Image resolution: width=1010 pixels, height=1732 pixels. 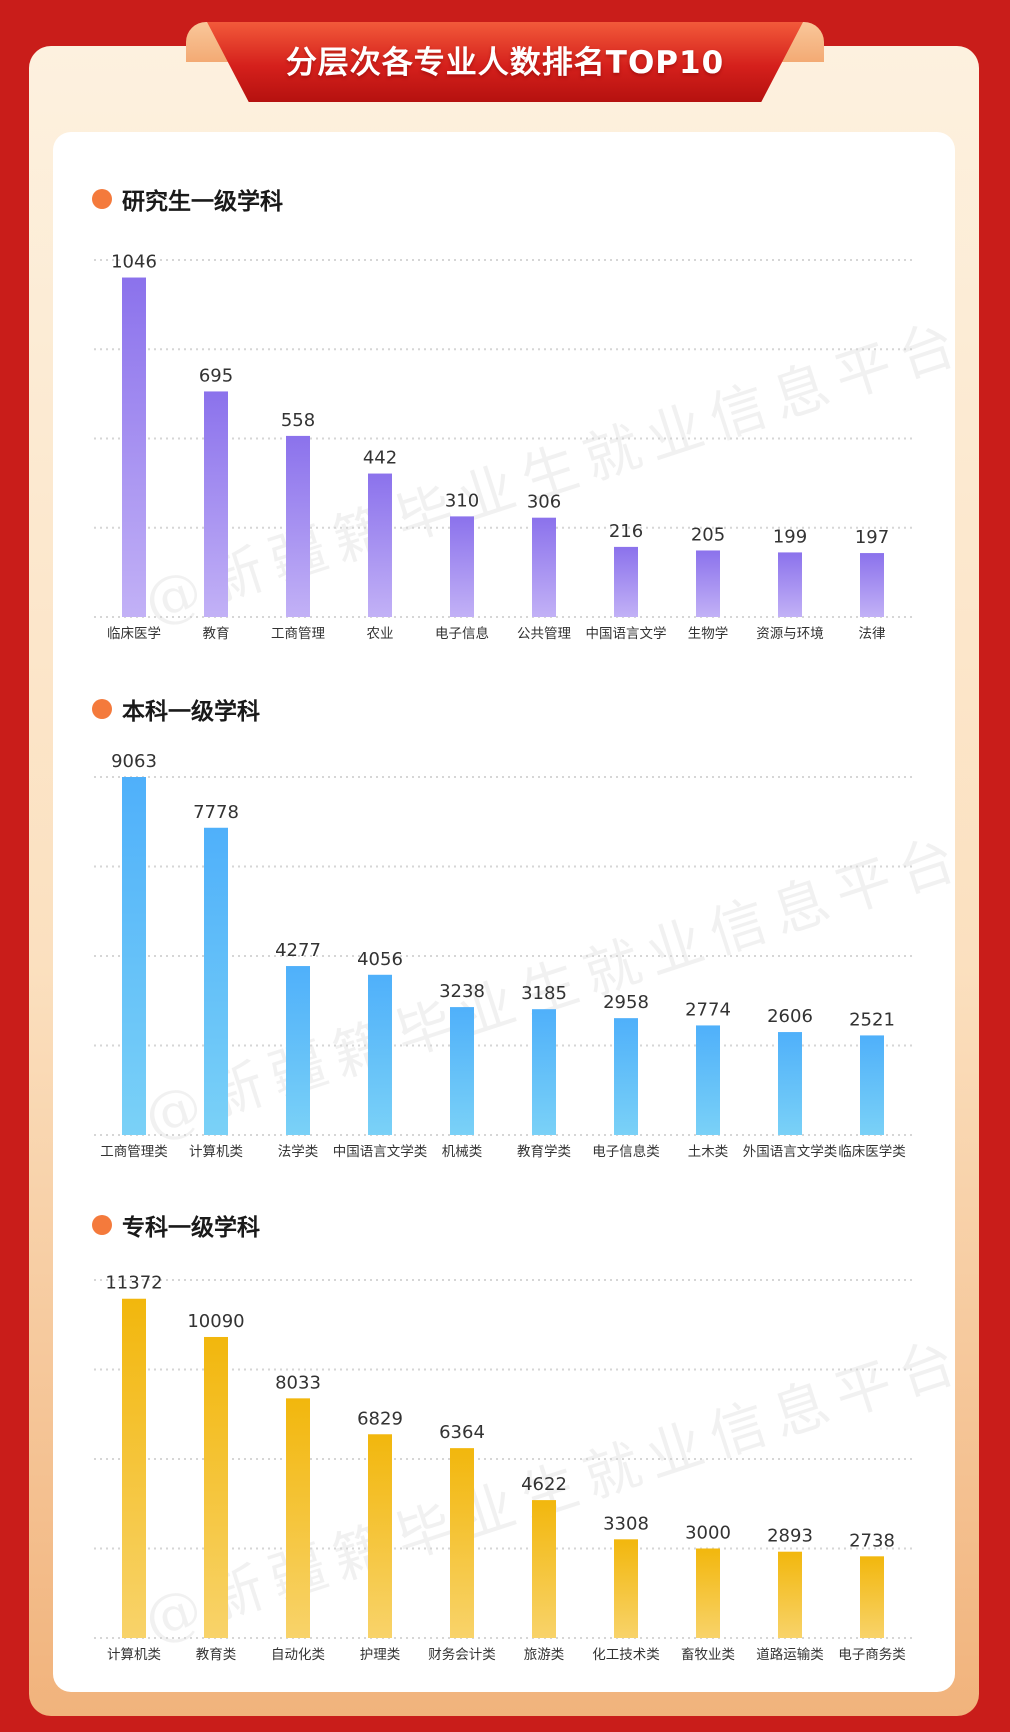 What do you see at coordinates (872, 1540) in the screenshot?
I see `data-label: 2738` at bounding box center [872, 1540].